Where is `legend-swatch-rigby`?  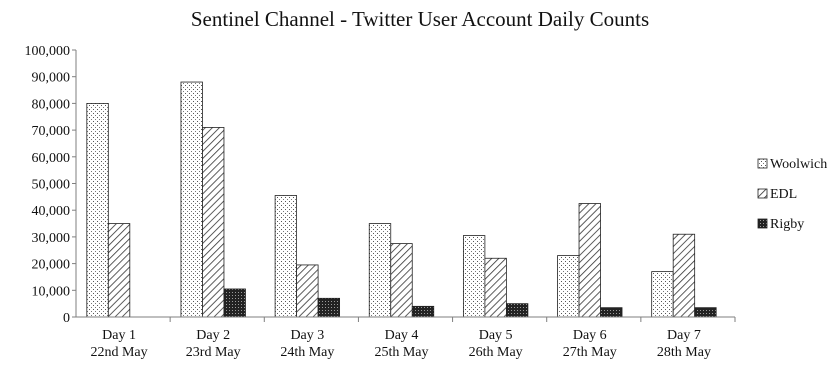 legend-swatch-rigby is located at coordinates (762, 223).